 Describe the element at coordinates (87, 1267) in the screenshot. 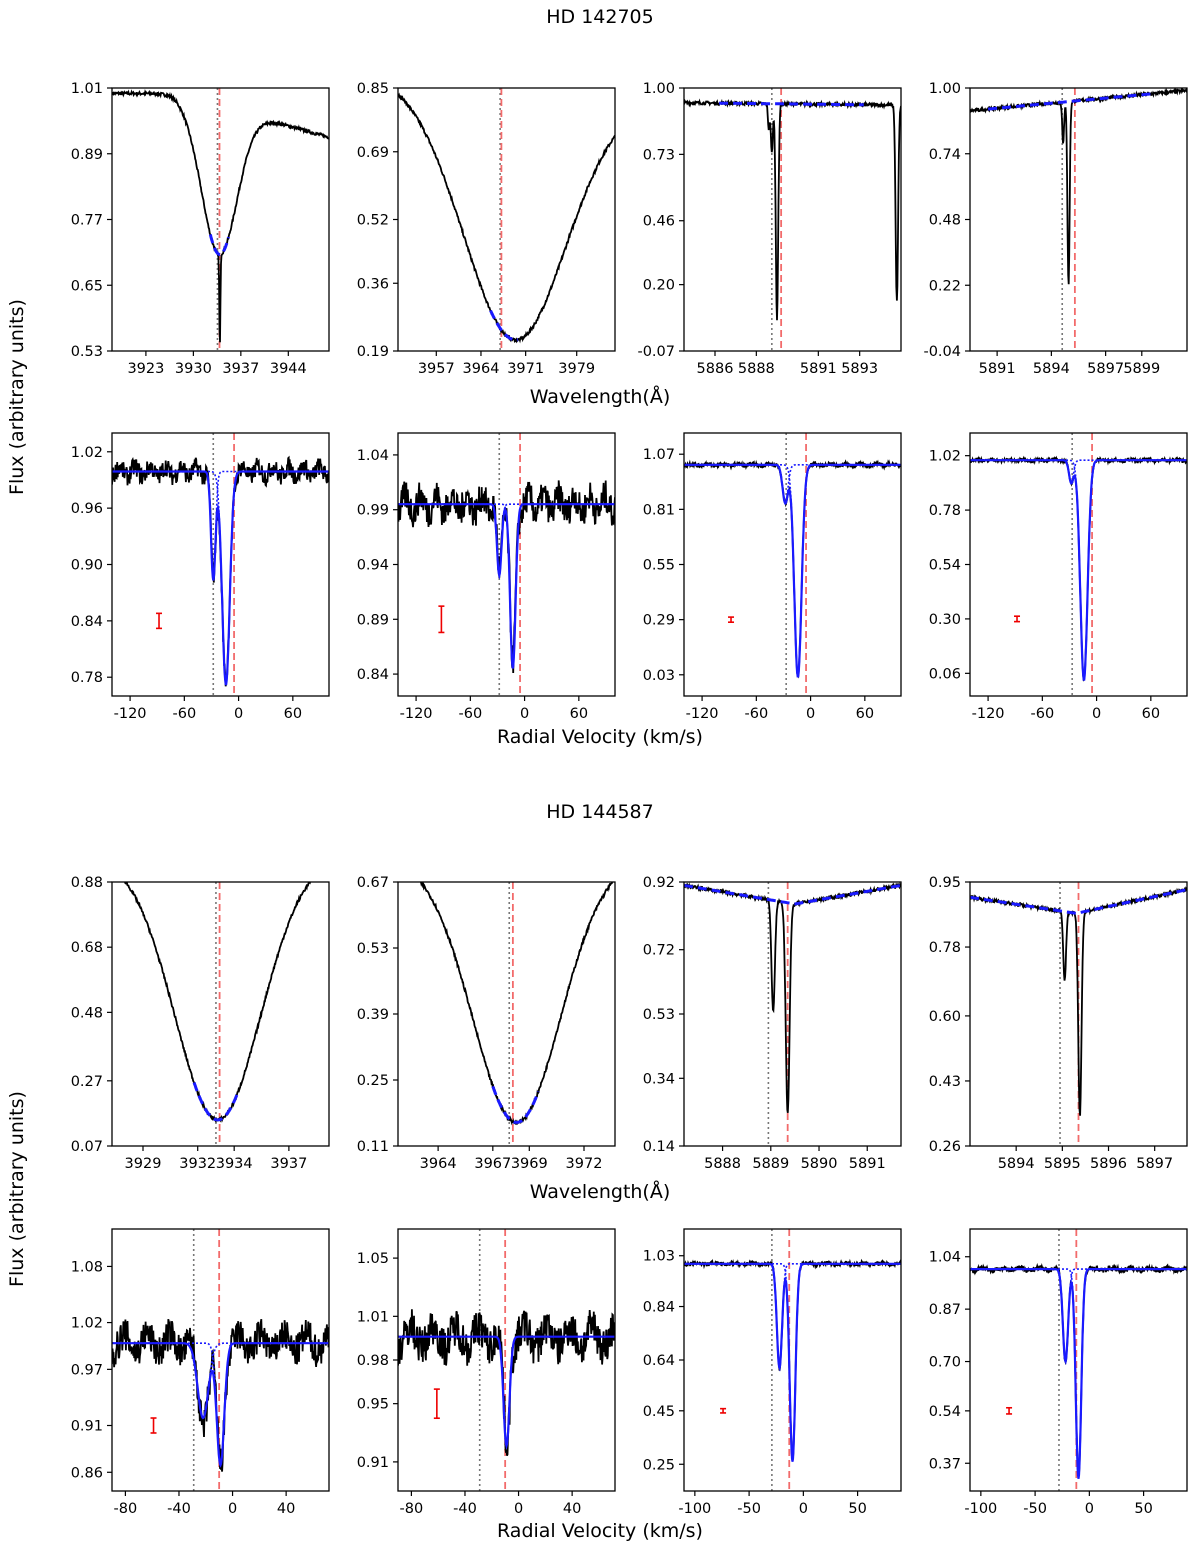

I see `y-tick-label: 1.08` at that location.